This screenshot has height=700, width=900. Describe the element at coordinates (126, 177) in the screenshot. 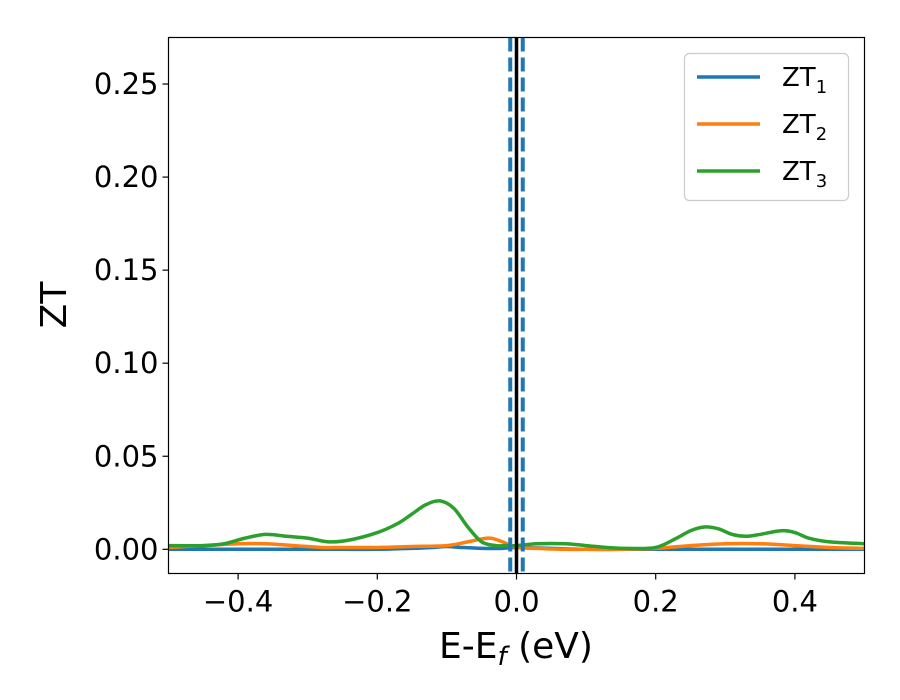

I see `y-tick-label: 0.20` at that location.